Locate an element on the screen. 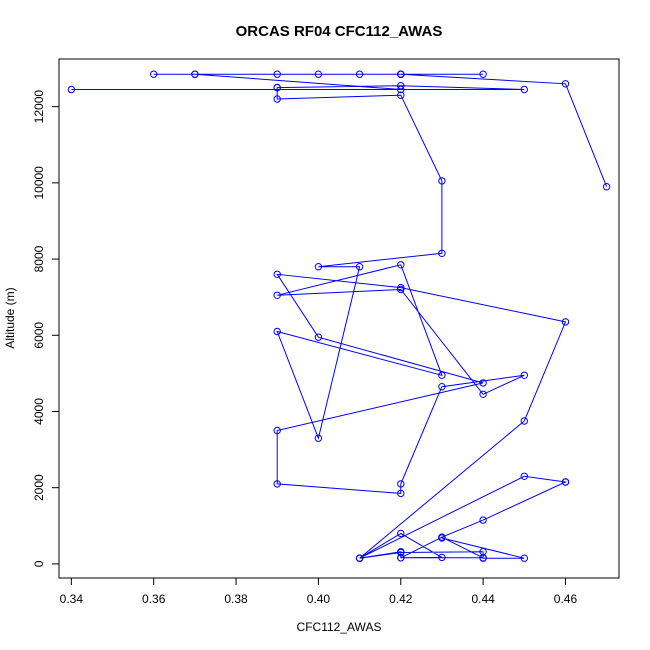  x-tick-label: 0.42 is located at coordinates (401, 599).